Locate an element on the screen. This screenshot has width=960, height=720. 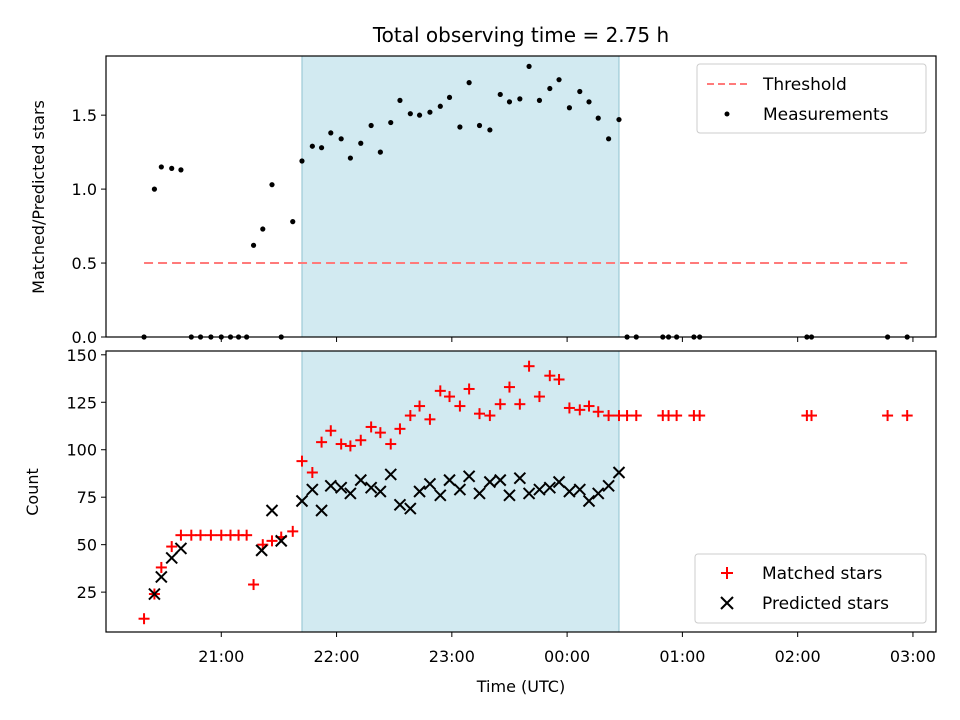
top-ylabel: Matched/Predicted stars is located at coordinates (38, 197).